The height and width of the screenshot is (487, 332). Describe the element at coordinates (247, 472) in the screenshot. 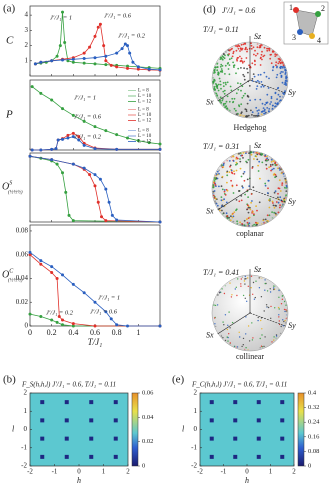

I see `x-tick-label: 0` at that location.